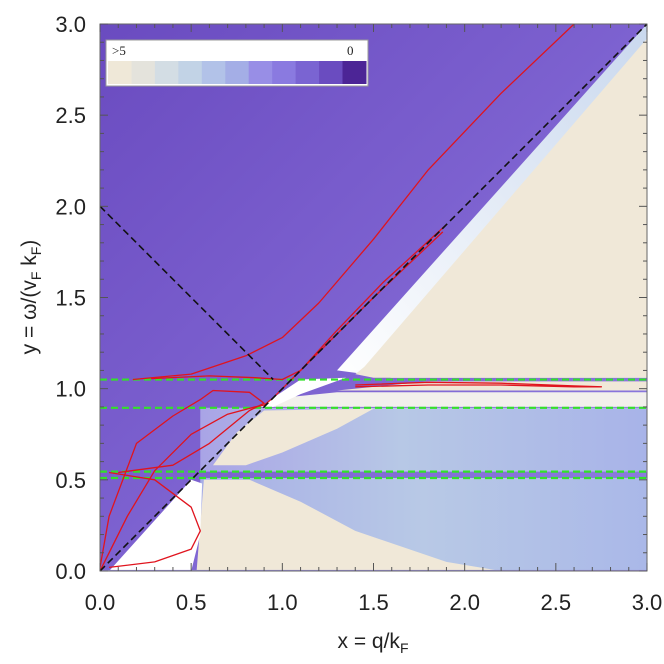 This screenshot has height=664, width=664. Describe the element at coordinates (556, 602) in the screenshot. I see `x-tick-label: 2.5` at that location.